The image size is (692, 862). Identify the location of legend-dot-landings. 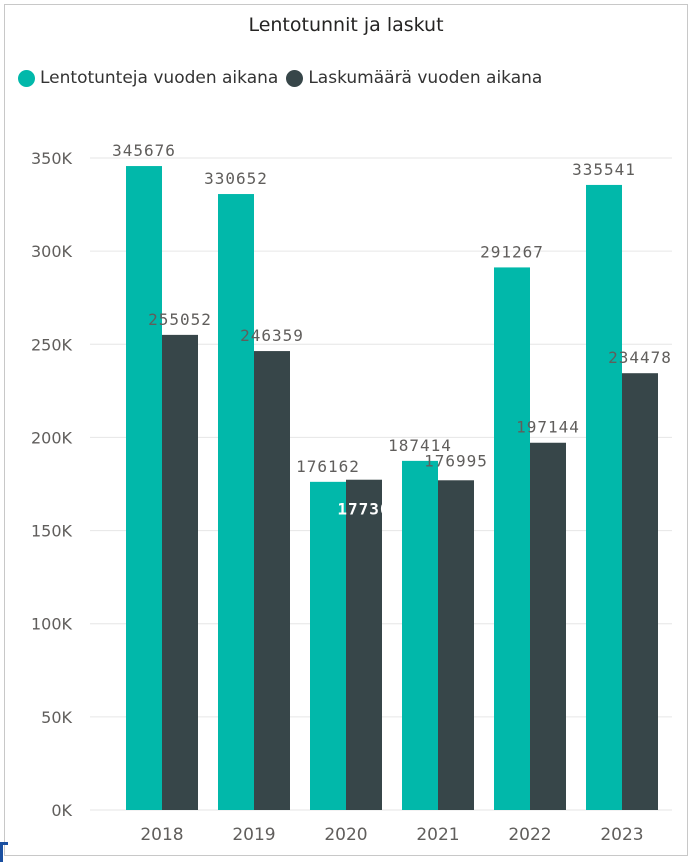
(295, 78).